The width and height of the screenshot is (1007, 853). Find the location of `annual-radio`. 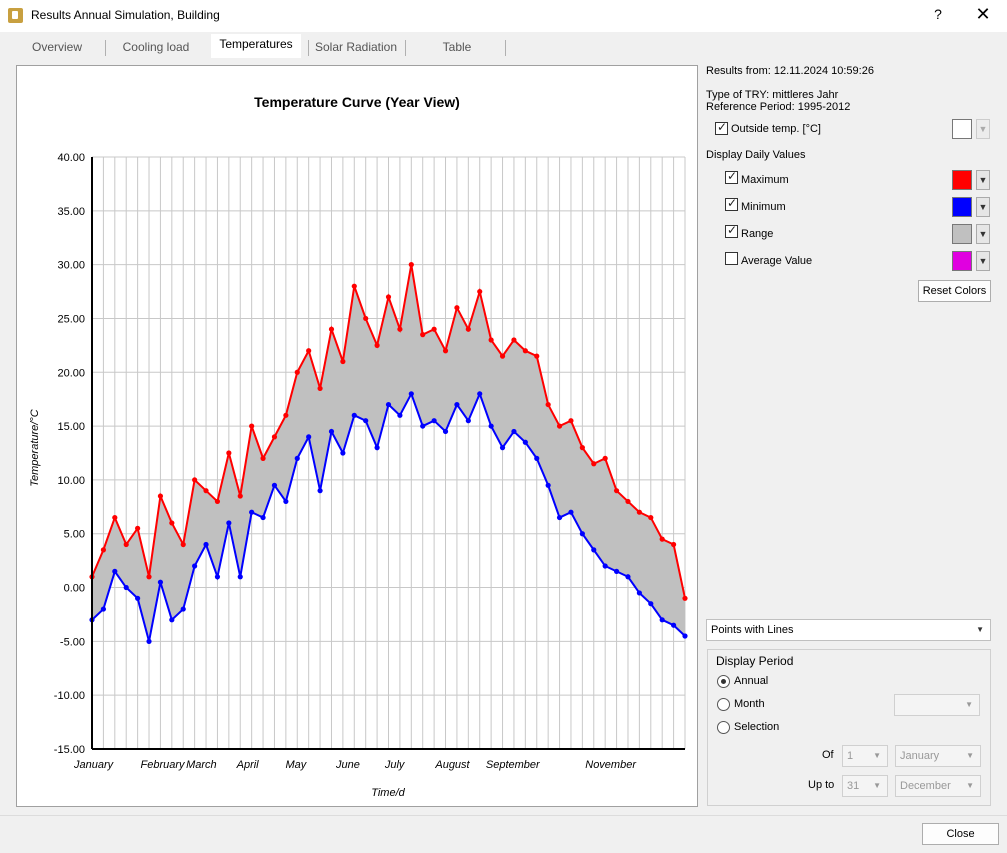

annual-radio is located at coordinates (723, 681).